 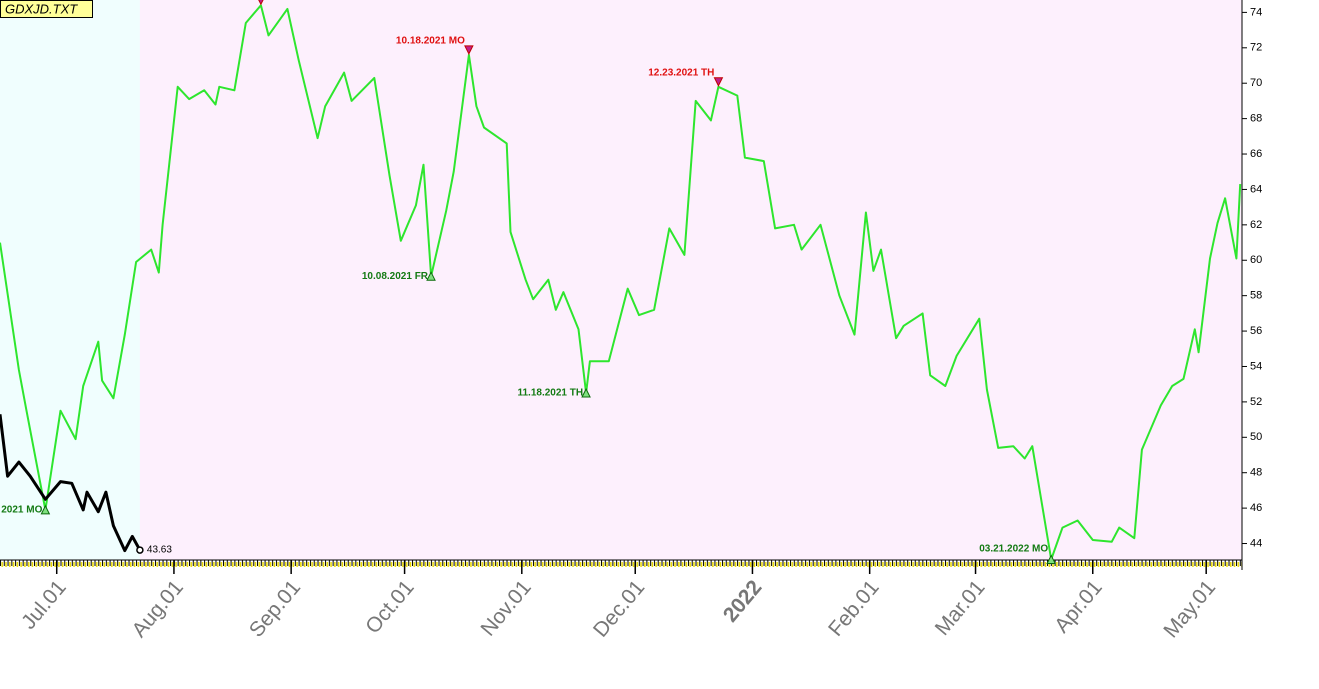 I want to click on turning-point-label: 12.23.2021 TH, so click(x=681, y=72).